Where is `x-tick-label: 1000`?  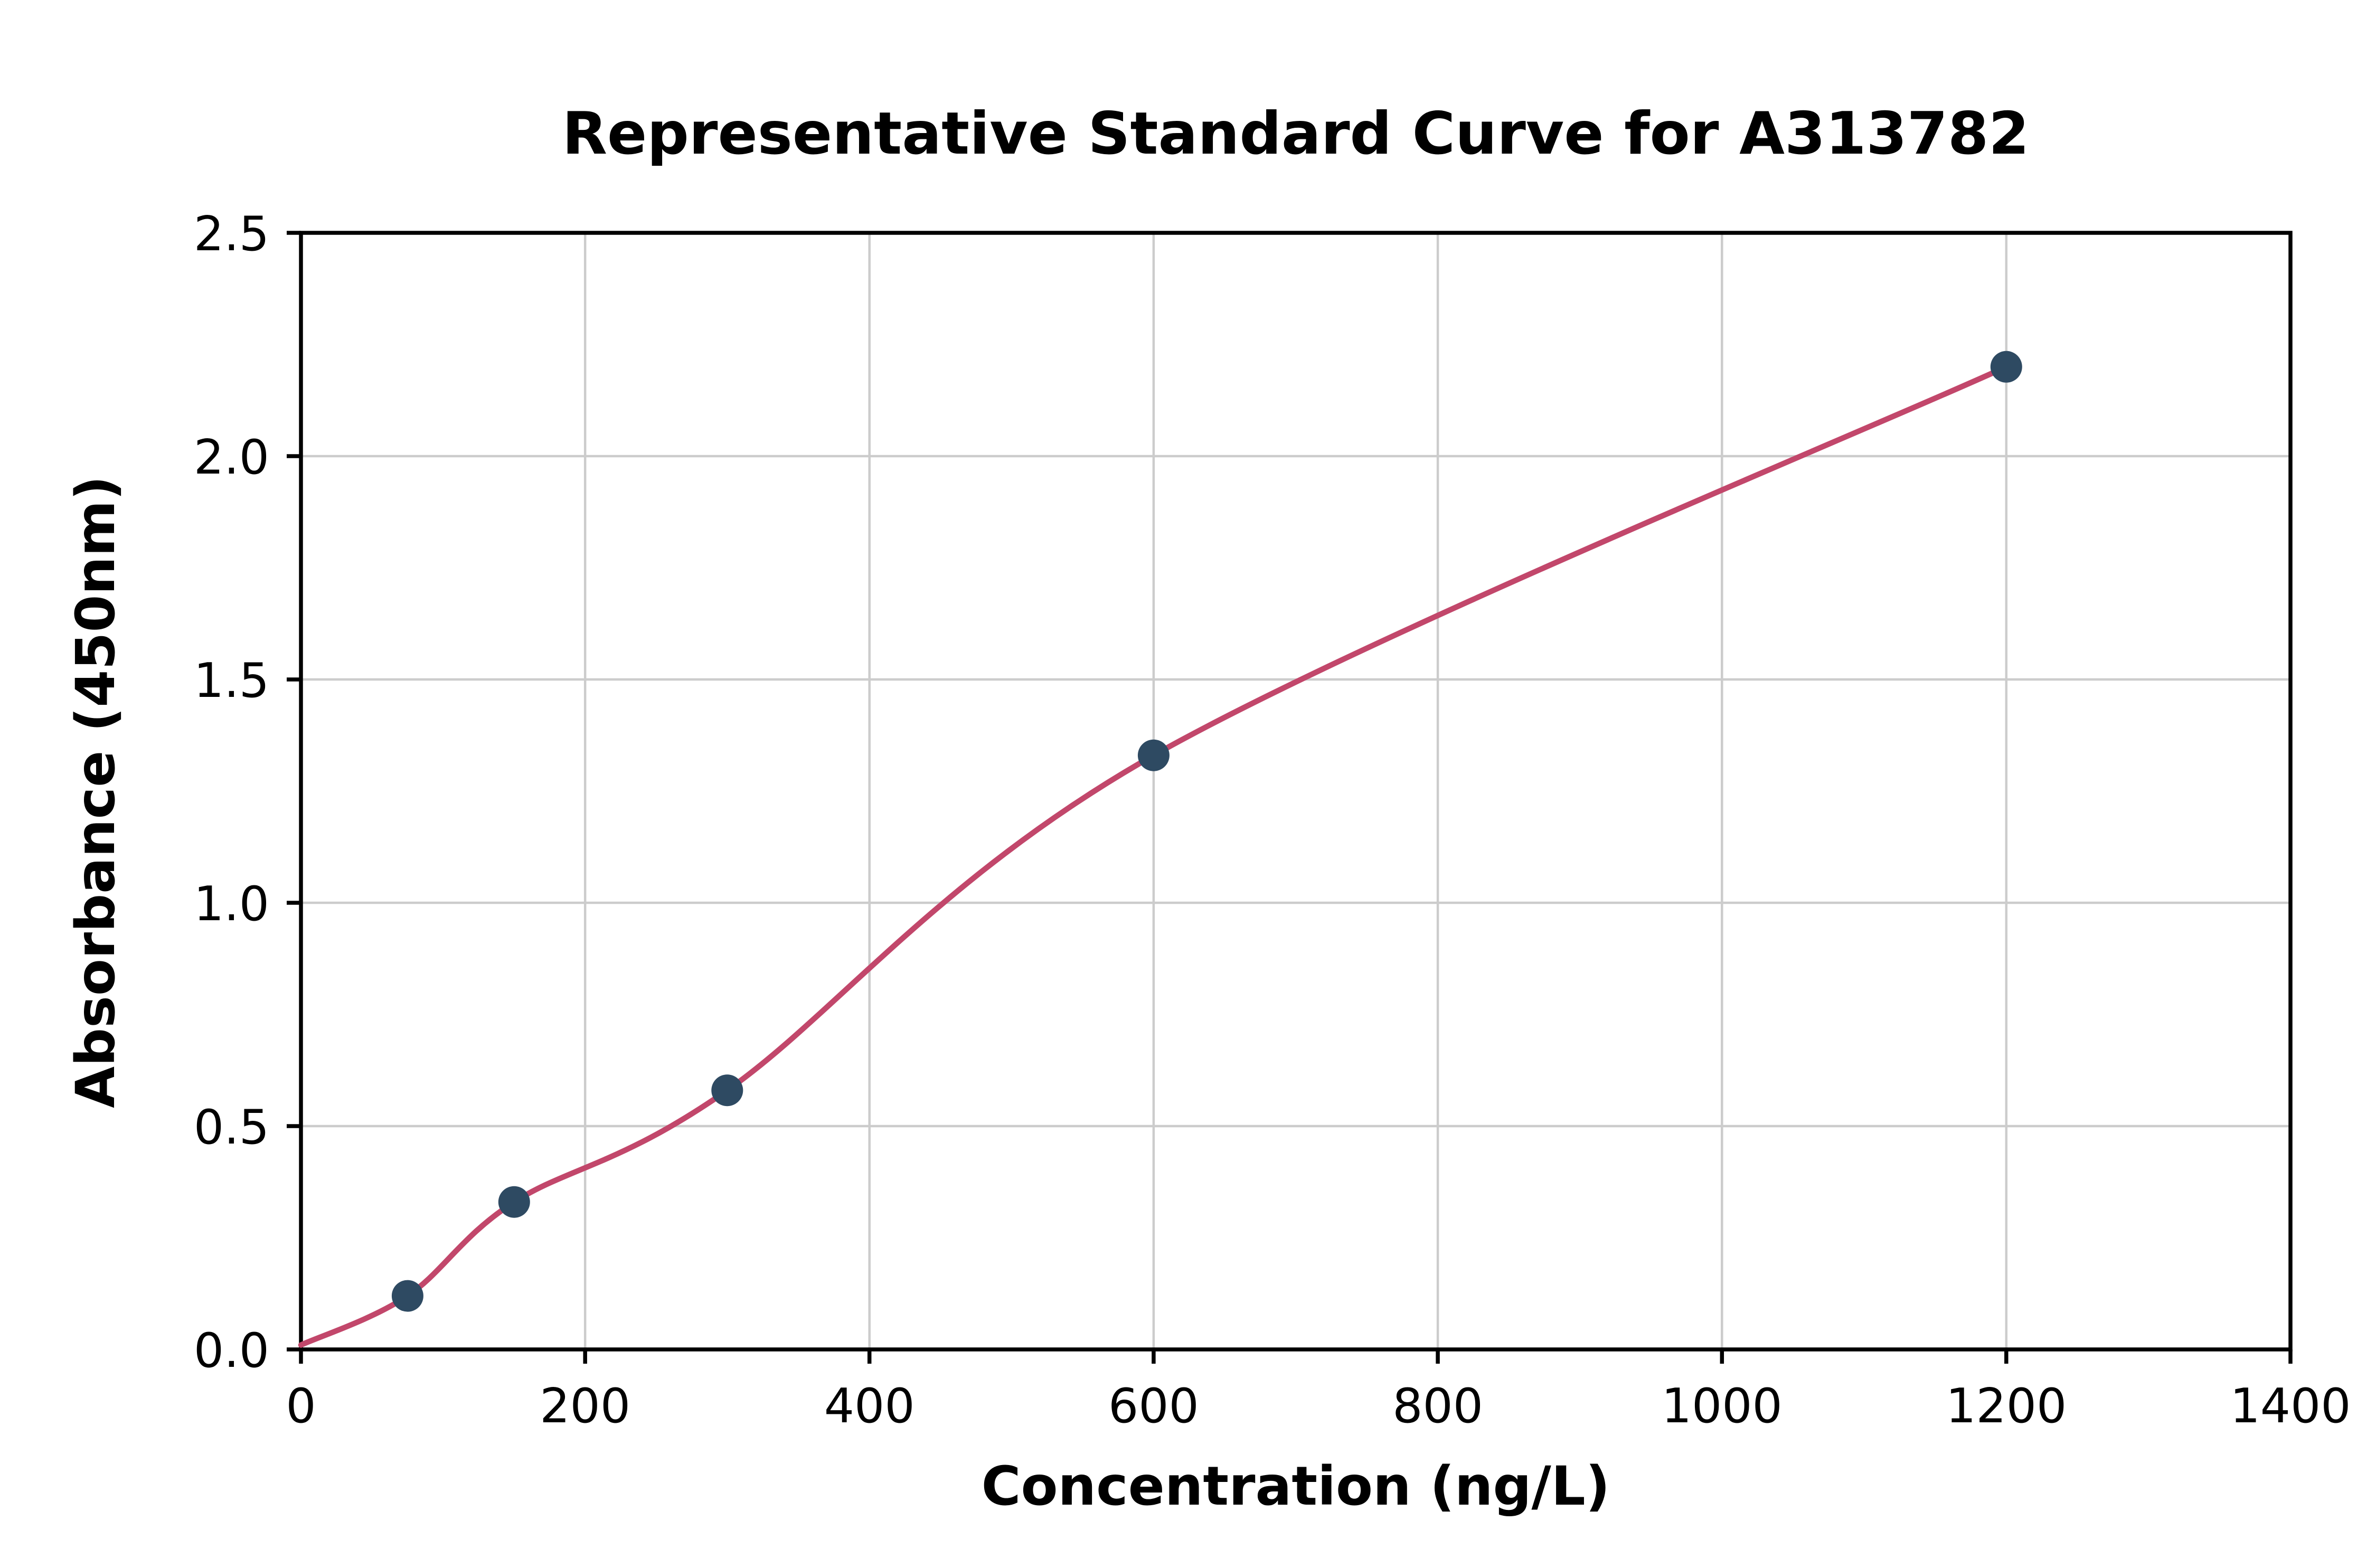
x-tick-label: 1000 is located at coordinates (1722, 1406).